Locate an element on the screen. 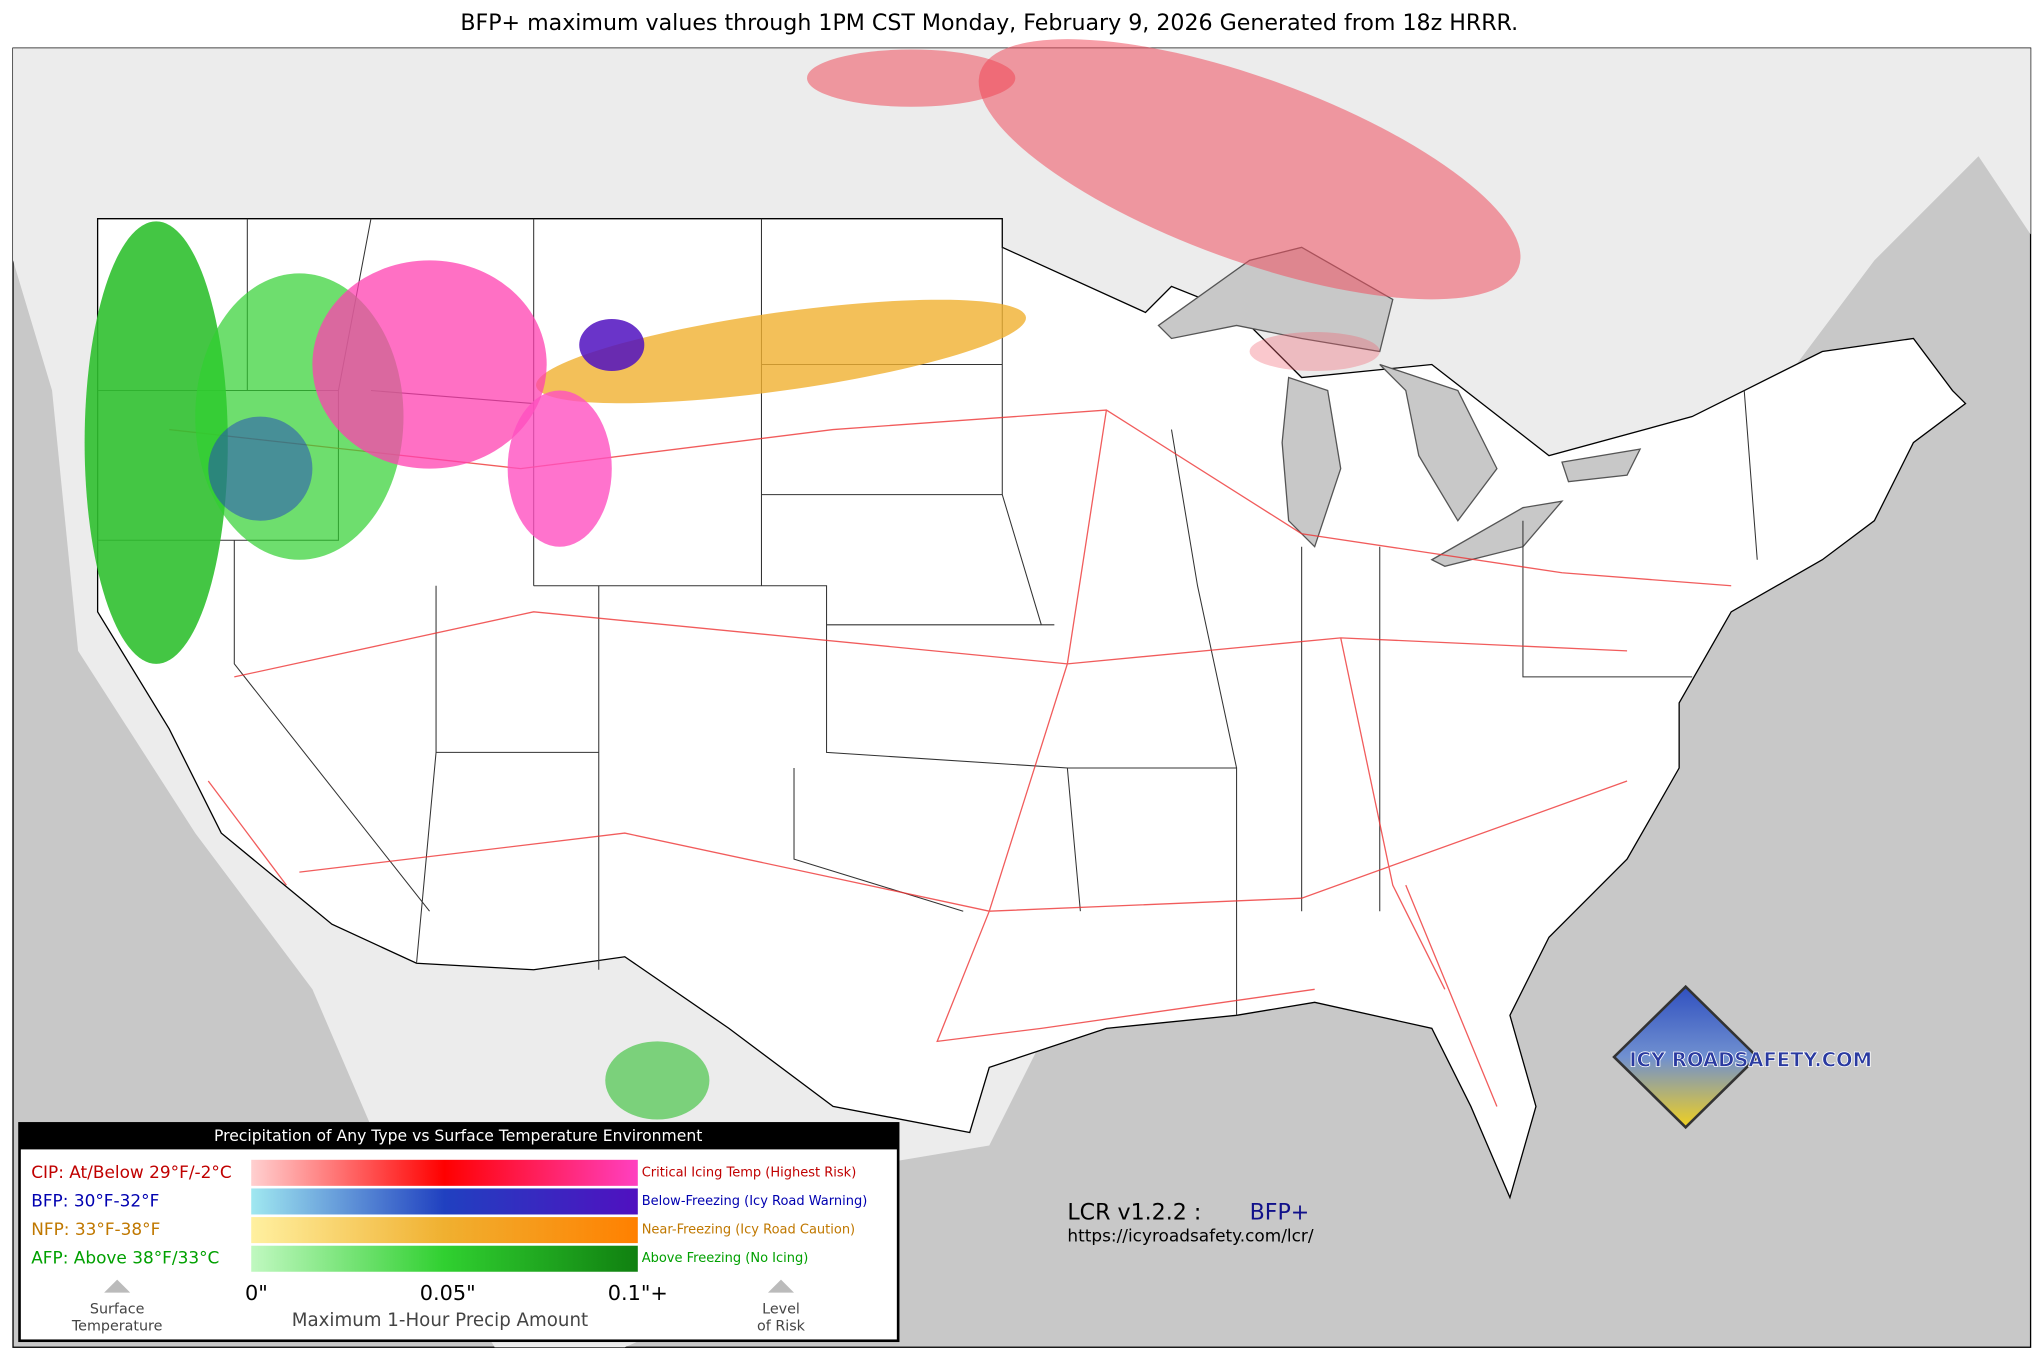 This screenshot has height=1359, width=2041. scale-label: 0.1"+ is located at coordinates (638, 1293).